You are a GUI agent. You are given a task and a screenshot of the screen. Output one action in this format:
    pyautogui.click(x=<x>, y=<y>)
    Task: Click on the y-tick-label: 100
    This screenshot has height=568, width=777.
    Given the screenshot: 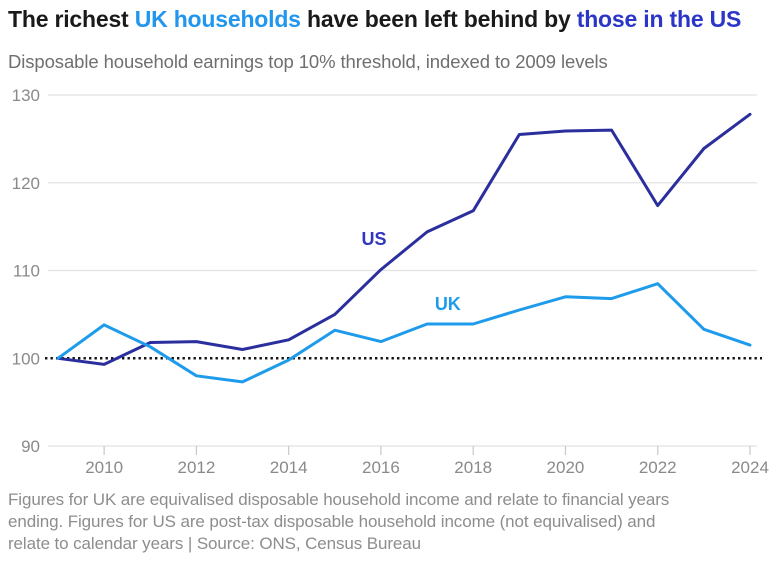 What is the action you would take?
    pyautogui.click(x=26, y=359)
    